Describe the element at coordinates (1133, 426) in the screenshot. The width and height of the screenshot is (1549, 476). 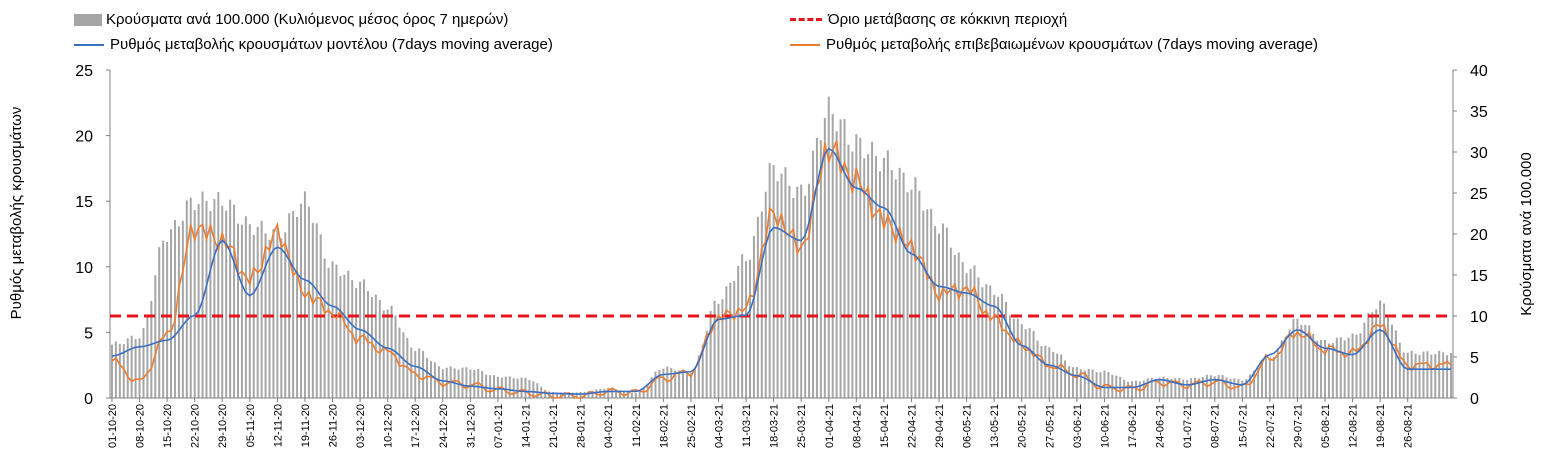
I see `x-tick-label: 17-06-21` at that location.